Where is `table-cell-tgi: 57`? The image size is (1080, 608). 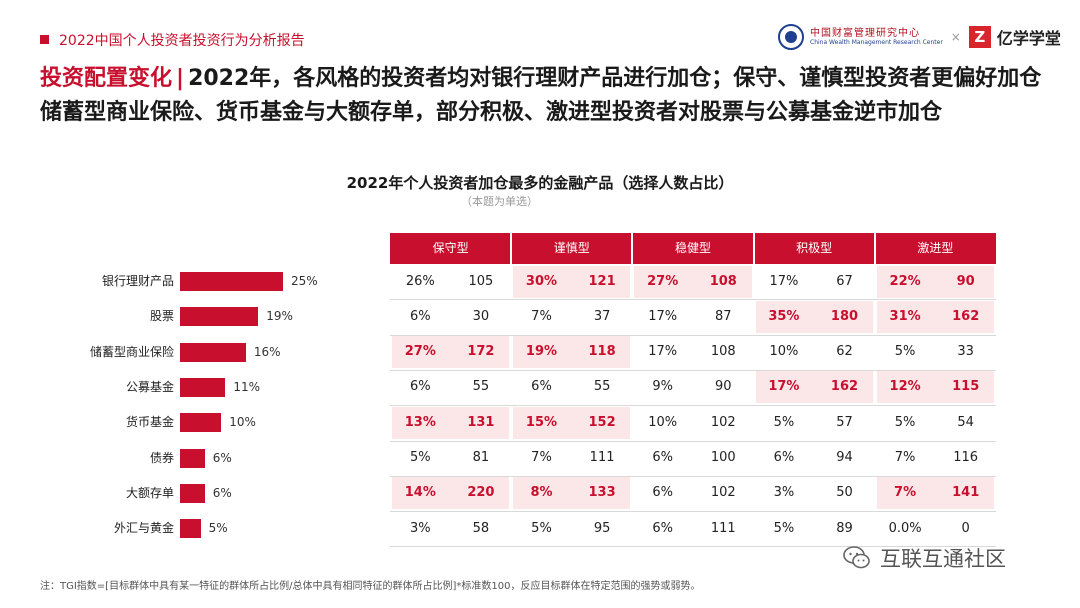 table-cell-tgi: 57 is located at coordinates (844, 422).